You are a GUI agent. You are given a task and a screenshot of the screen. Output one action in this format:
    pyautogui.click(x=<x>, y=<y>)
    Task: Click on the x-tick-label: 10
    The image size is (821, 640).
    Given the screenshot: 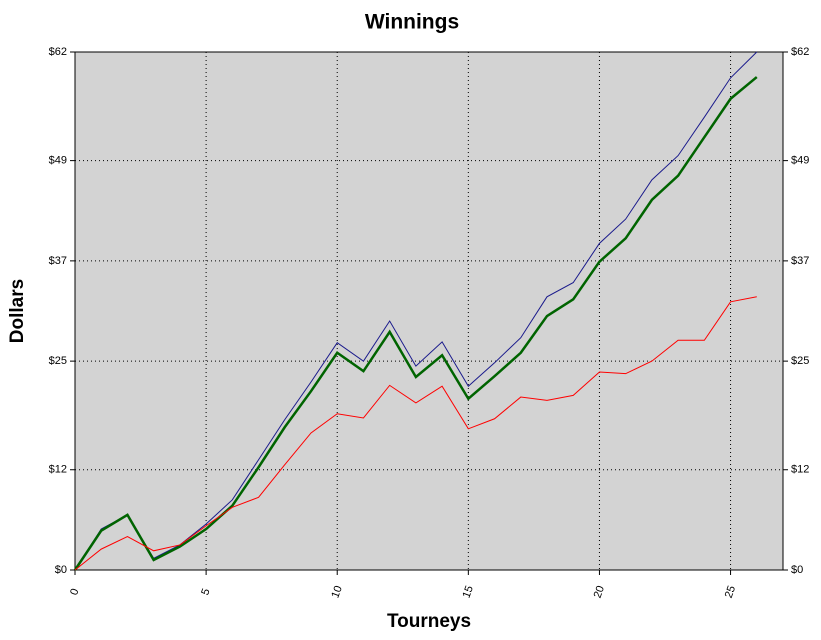 What is the action you would take?
    pyautogui.click(x=336, y=592)
    